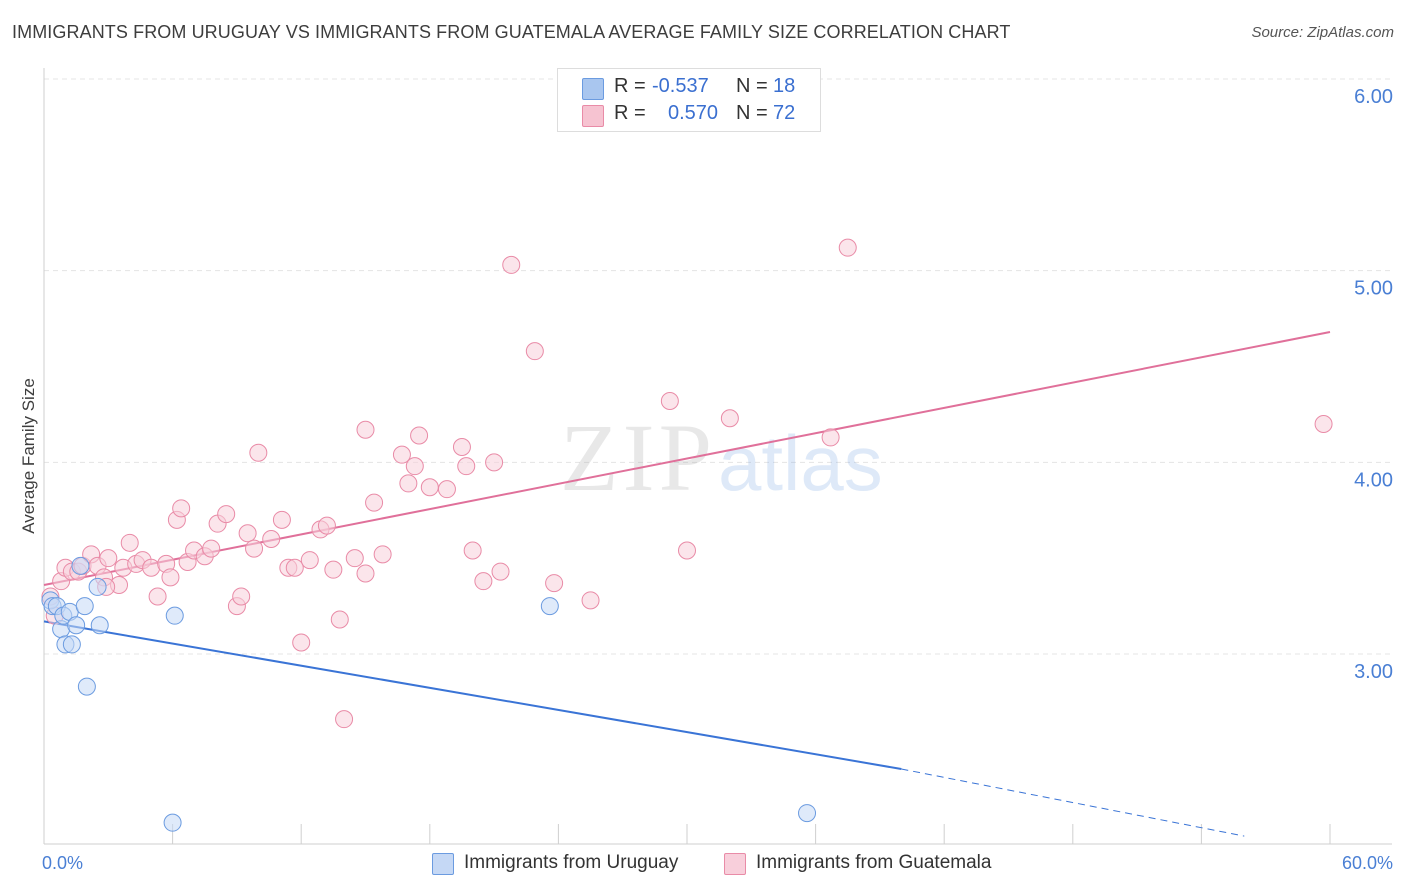  What do you see at coordinates (1373, 480) in the screenshot?
I see `y-tick-label: 4.00` at bounding box center [1373, 480].